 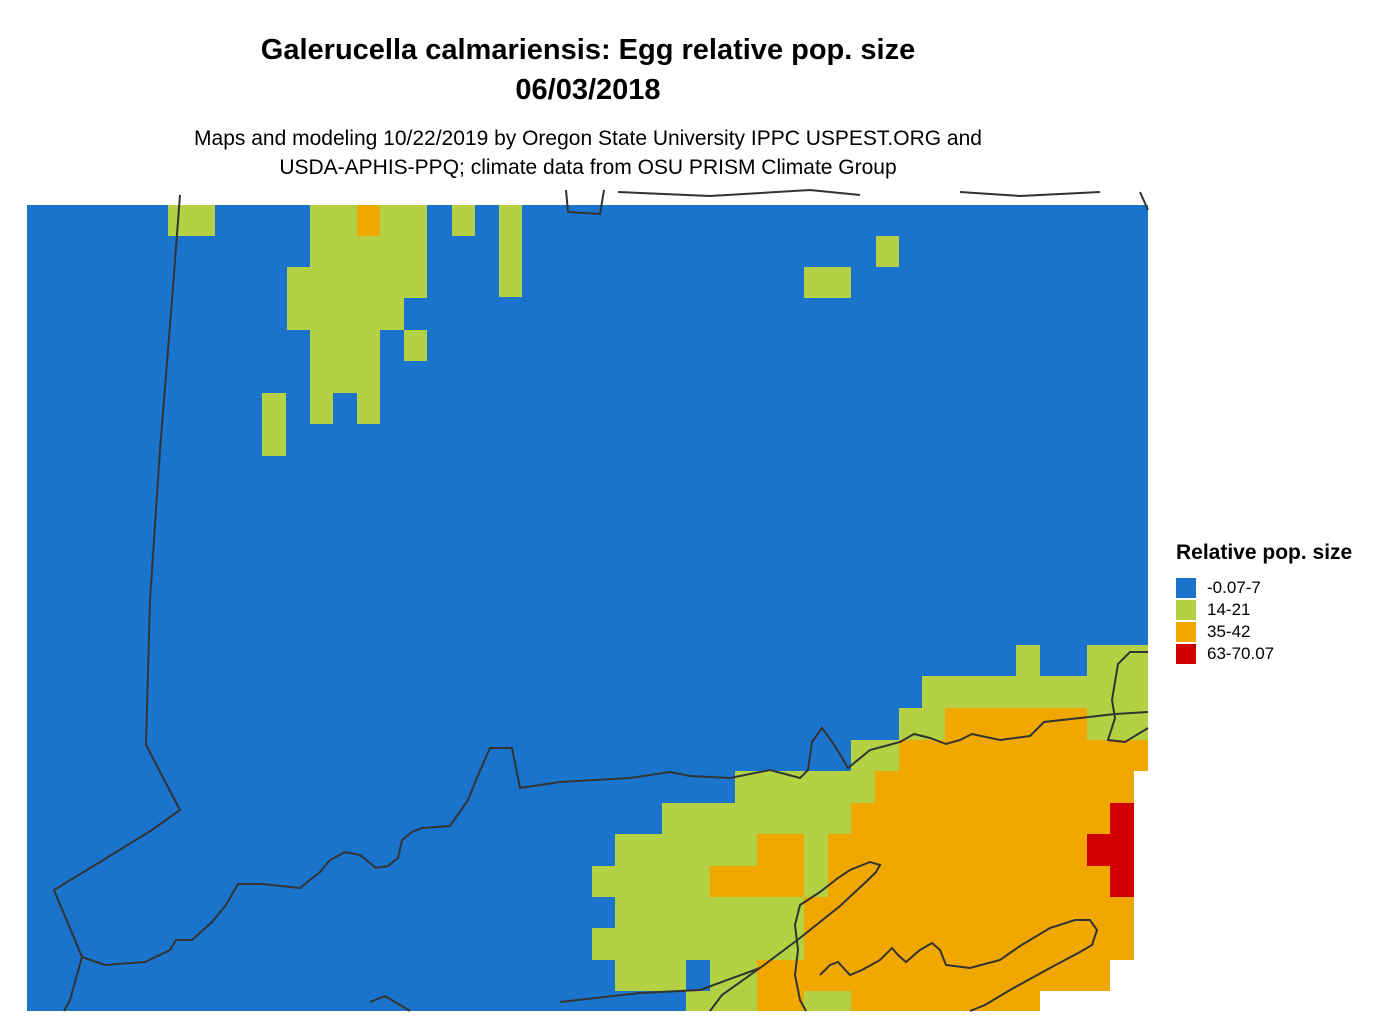 What do you see at coordinates (1264, 610) in the screenshot?
I see `legend-item: 14-21` at bounding box center [1264, 610].